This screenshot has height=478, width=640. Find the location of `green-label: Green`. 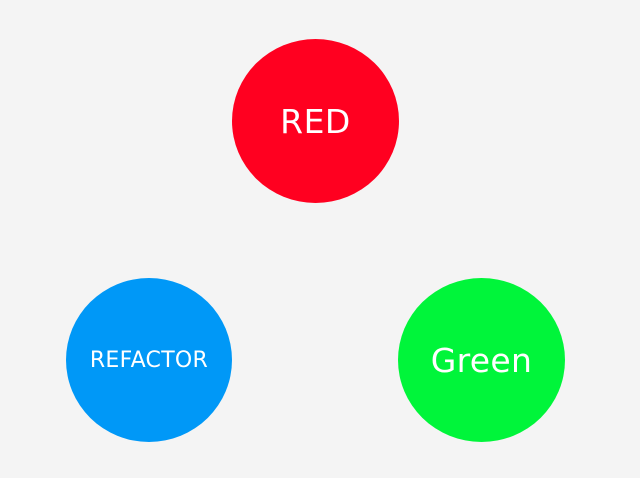

green-label: Green is located at coordinates (481, 360).